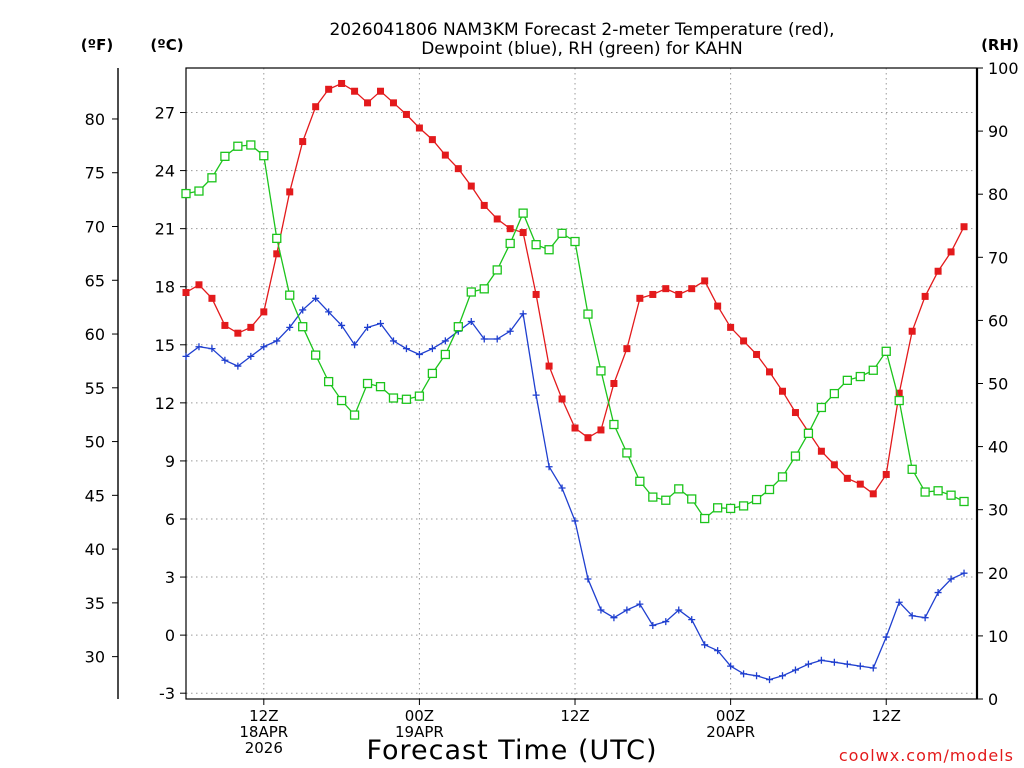  What do you see at coordinates (95, 388) in the screenshot?
I see `f-tick-label: 55` at bounding box center [95, 388].